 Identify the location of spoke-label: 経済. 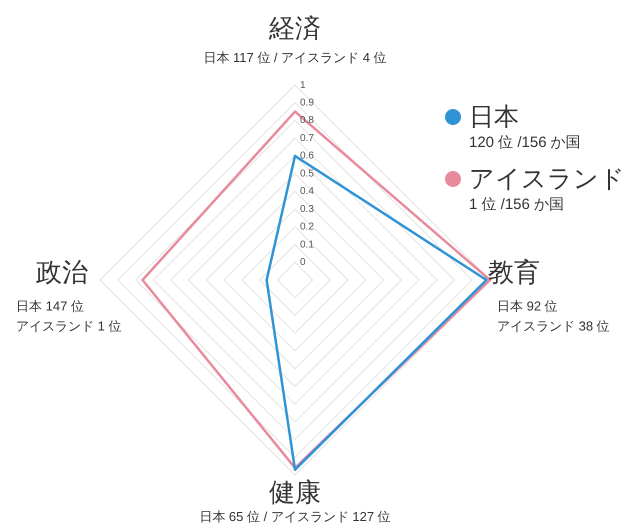
(294, 28).